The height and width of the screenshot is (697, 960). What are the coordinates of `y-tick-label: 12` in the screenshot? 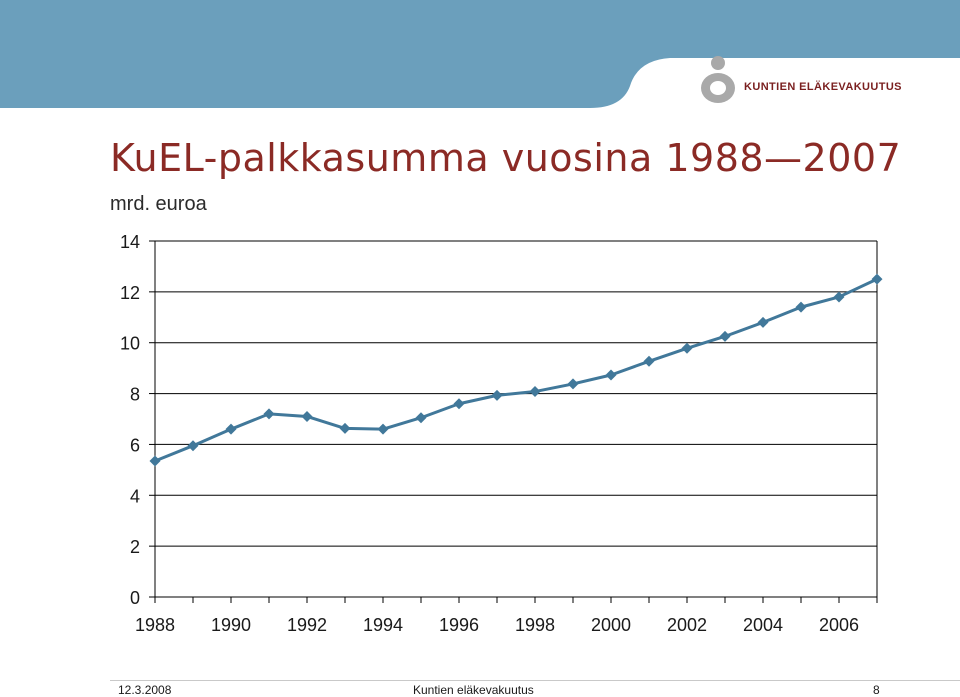 It's located at (130, 293).